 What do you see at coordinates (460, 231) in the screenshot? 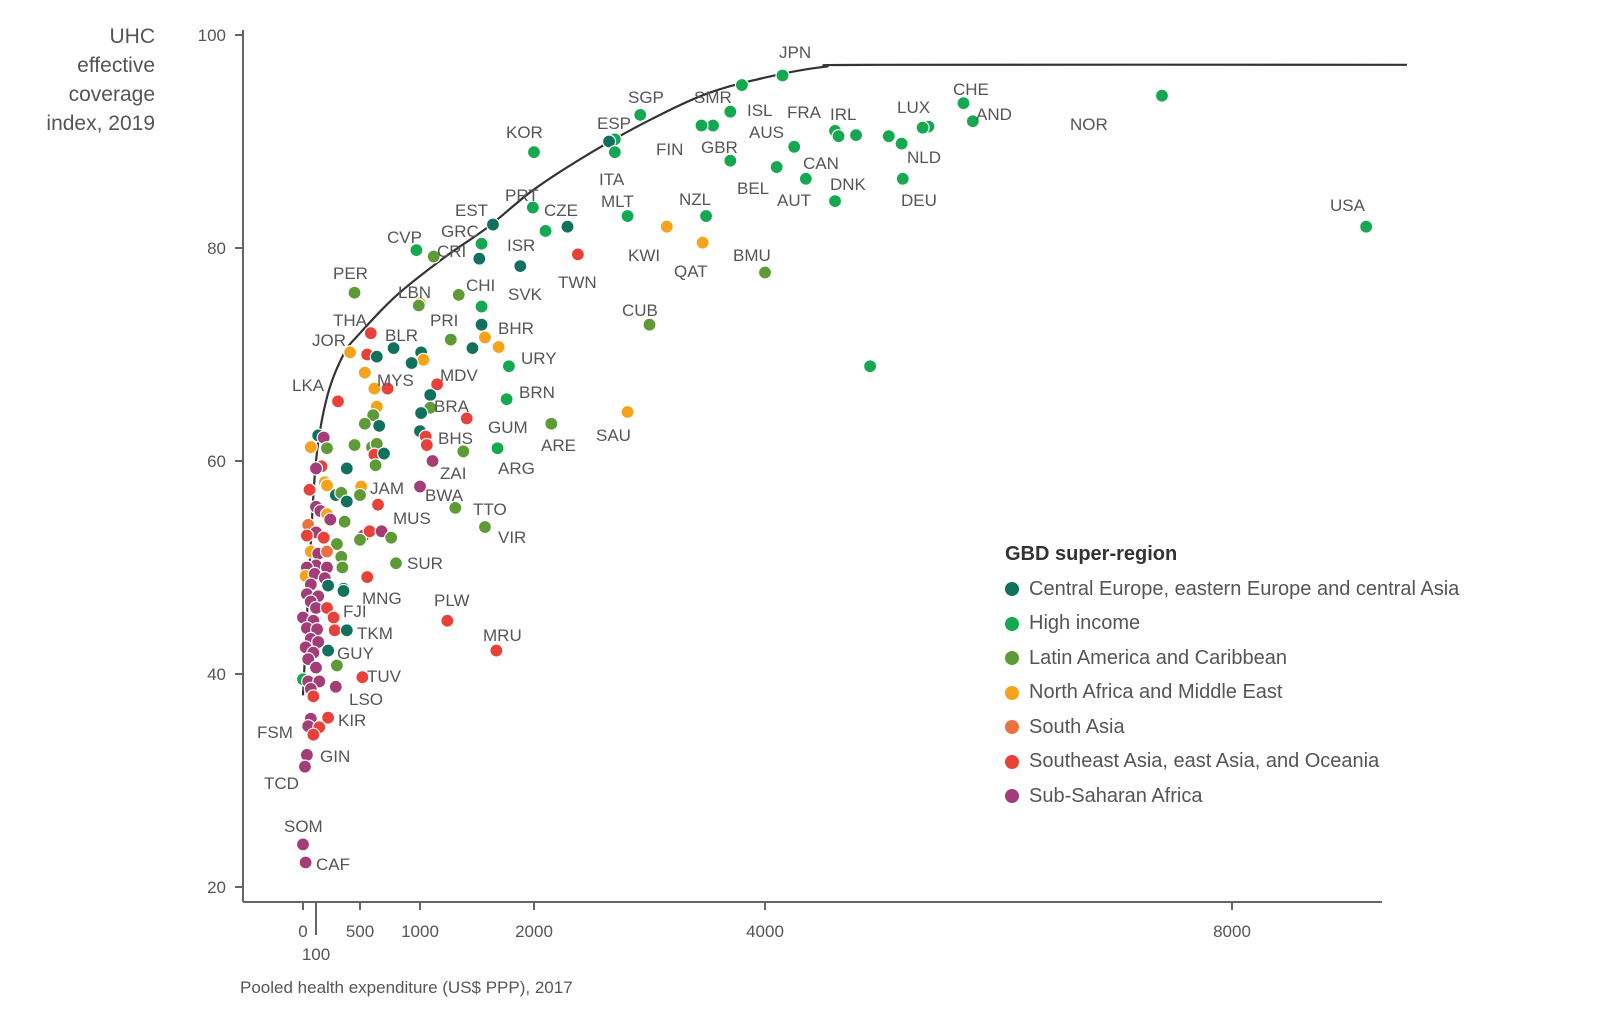
I see `point-label: GRC` at bounding box center [460, 231].